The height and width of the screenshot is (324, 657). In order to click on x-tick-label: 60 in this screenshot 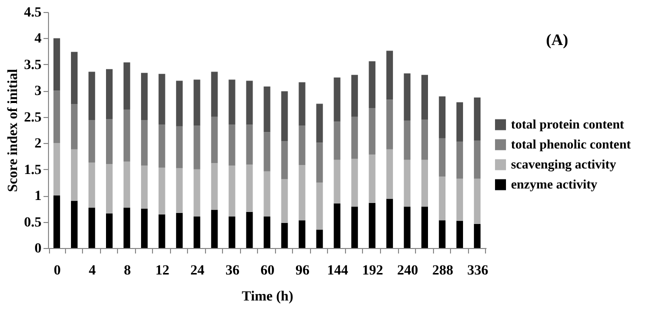, I will do `click(267, 271)`.